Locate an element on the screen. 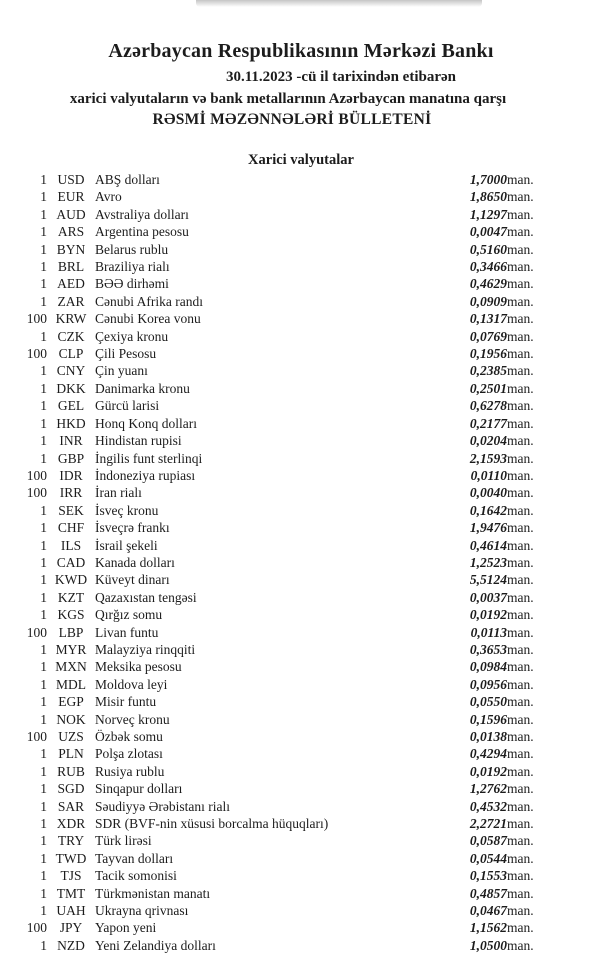  currency-code: IRR is located at coordinates (71, 493).